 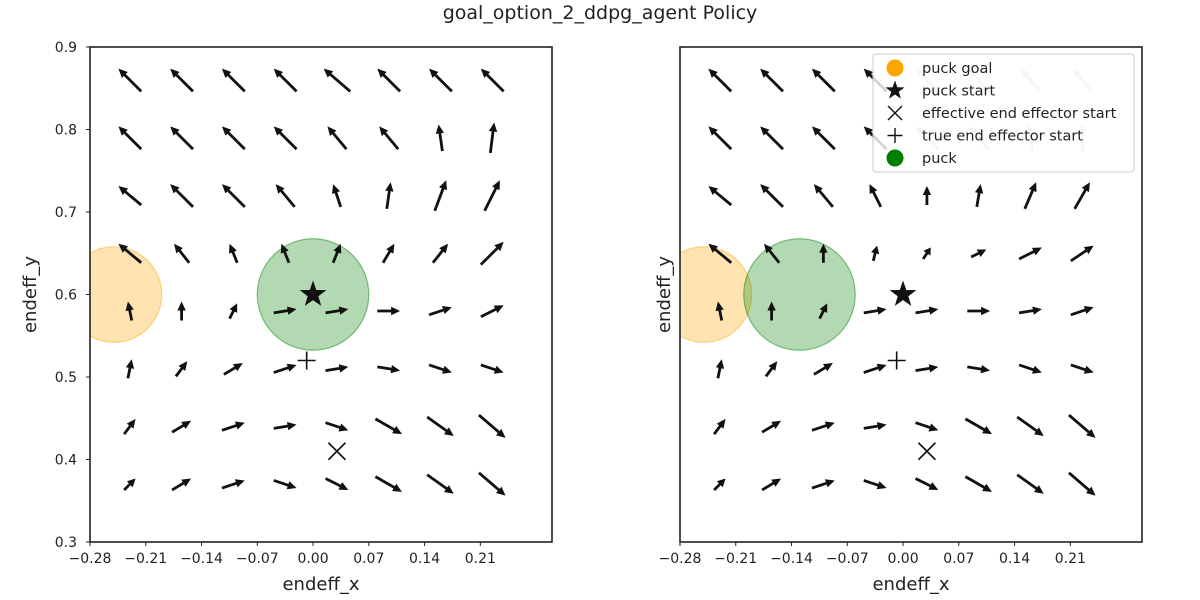 I want to click on x-axis-label: endeff_x, so click(x=320, y=584).